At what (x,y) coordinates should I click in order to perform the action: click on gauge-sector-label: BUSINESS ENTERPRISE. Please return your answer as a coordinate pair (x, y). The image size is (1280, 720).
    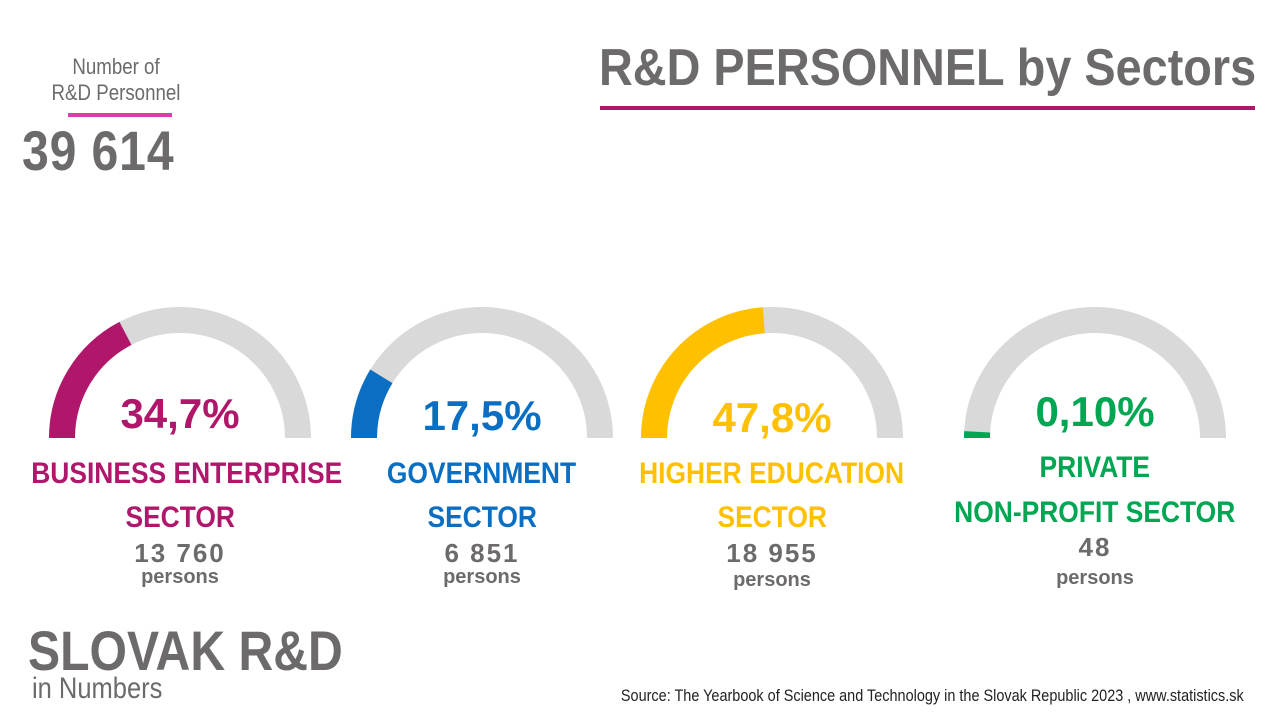
    Looking at the image, I should click on (187, 473).